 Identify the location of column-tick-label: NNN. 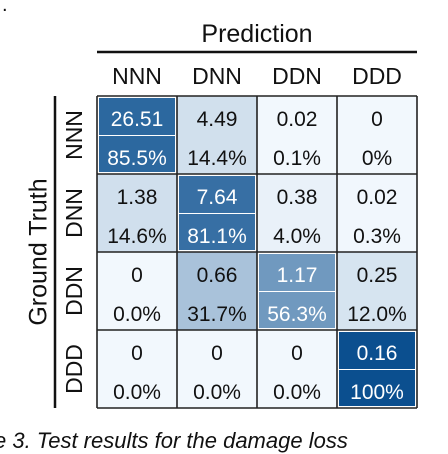
(137, 76).